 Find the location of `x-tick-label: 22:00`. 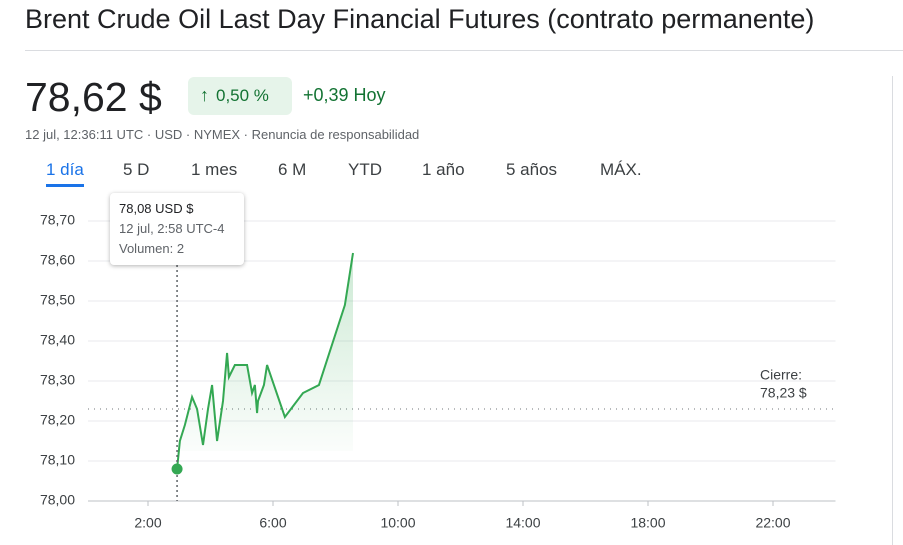

x-tick-label: 22:00 is located at coordinates (772, 523).